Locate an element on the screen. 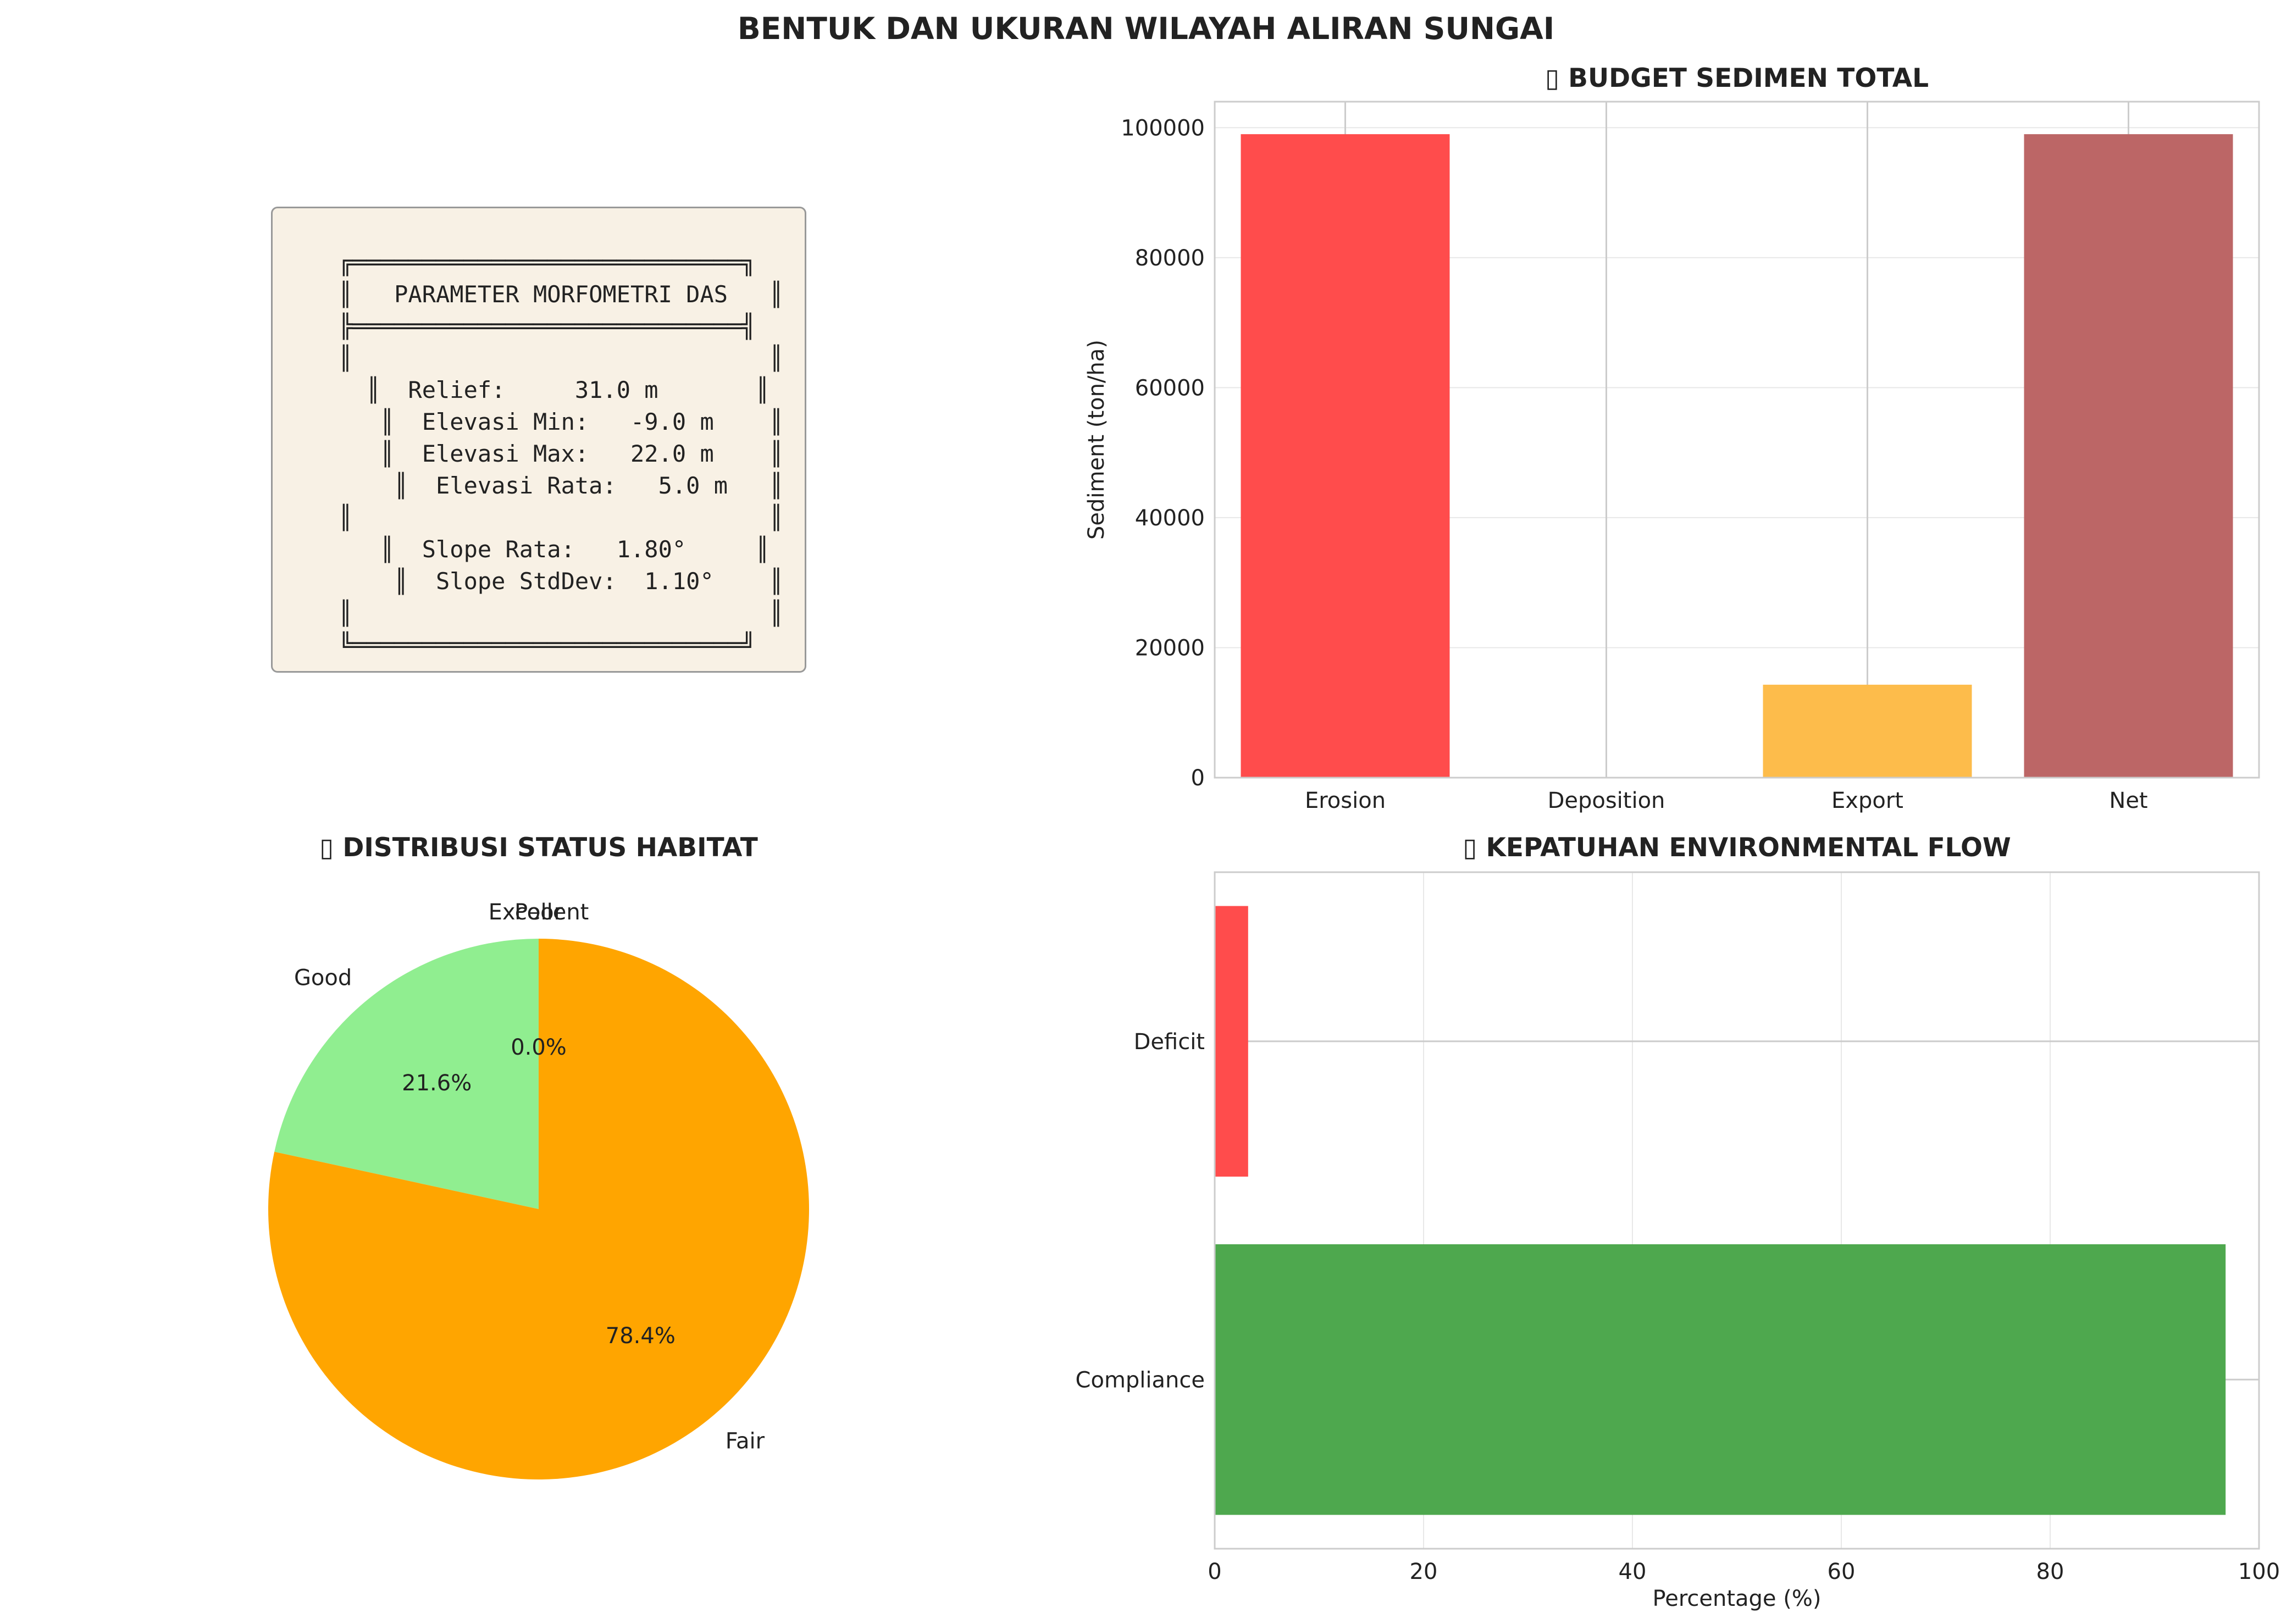 The height and width of the screenshot is (1624, 2292). pie-label-poor: Poor is located at coordinates (538, 912).